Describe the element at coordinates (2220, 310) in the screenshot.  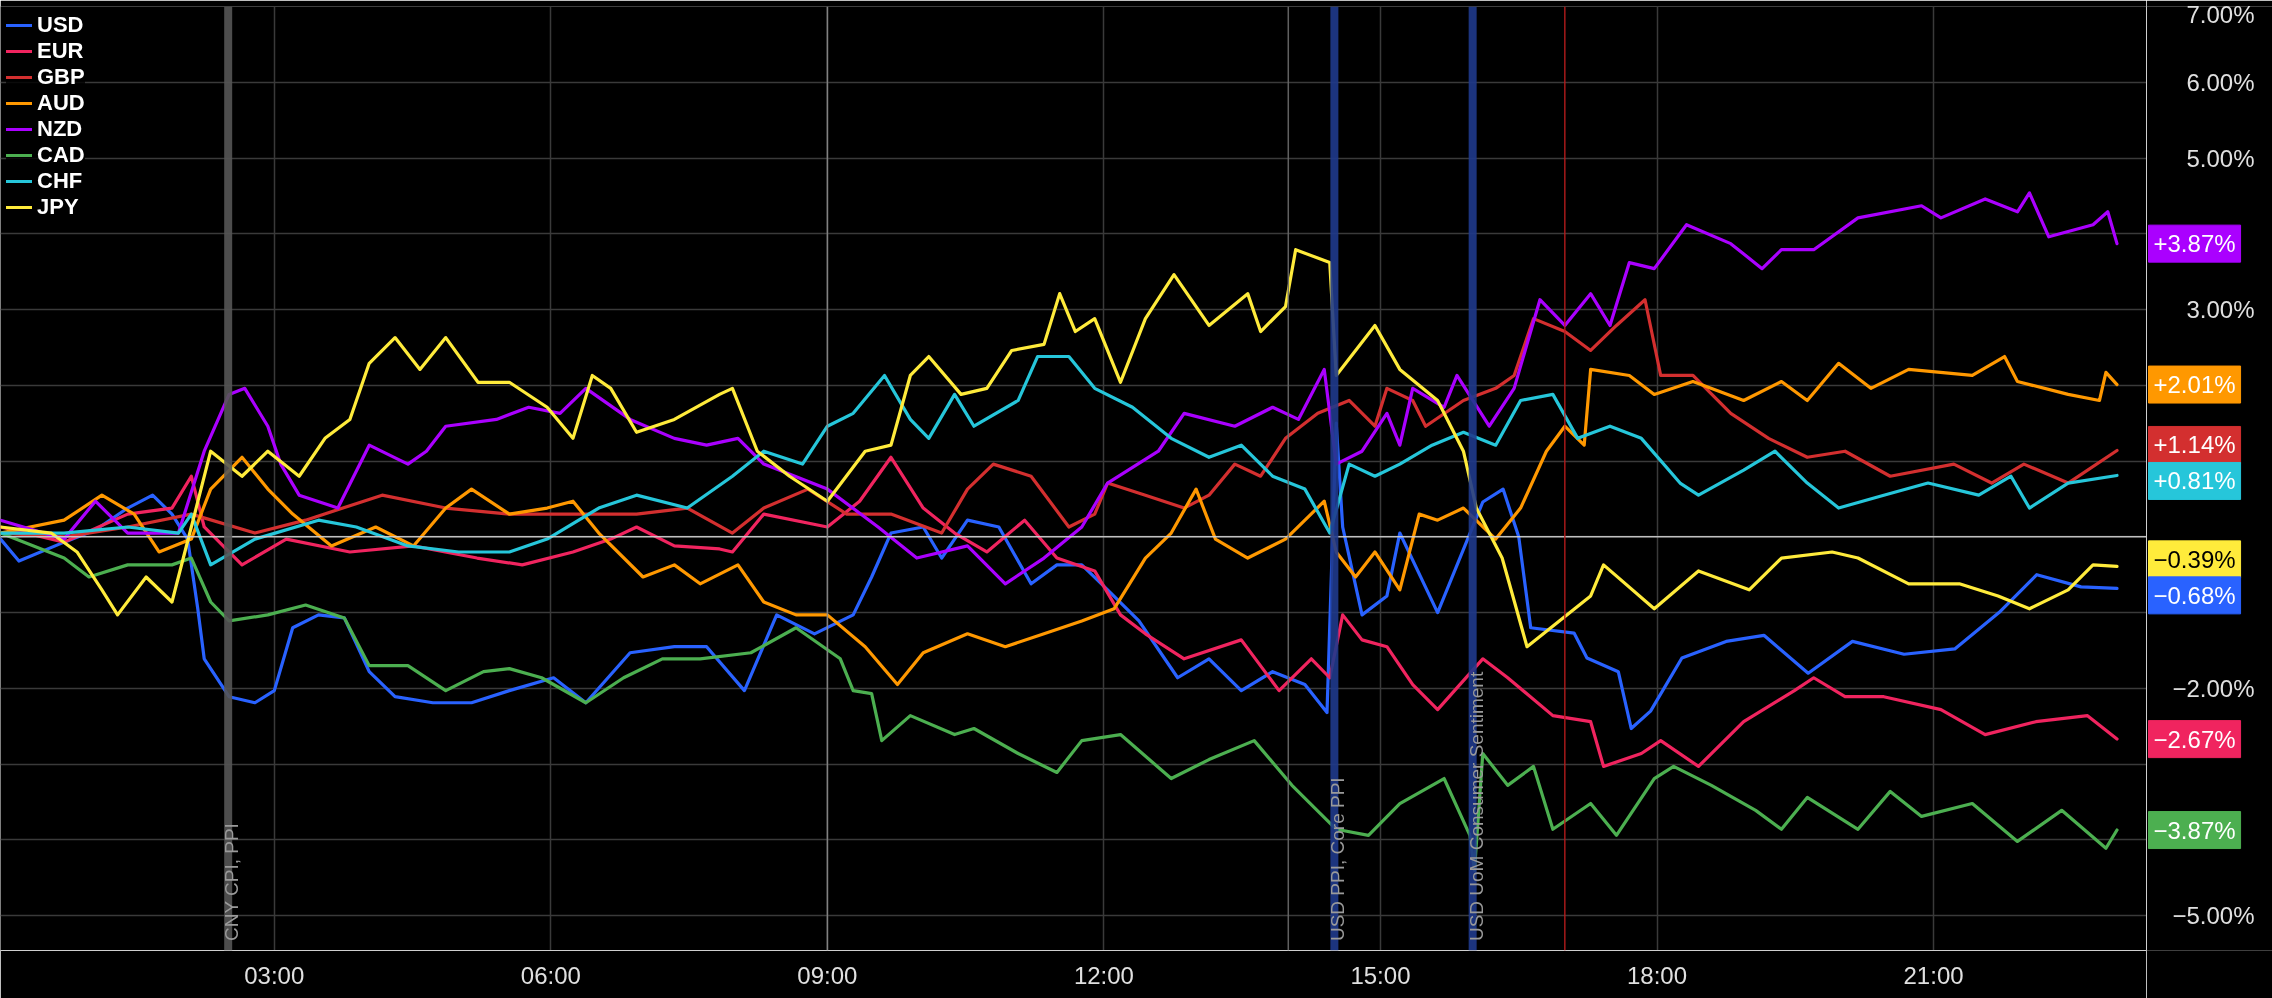
I see `y-tick-label: 3.00%` at that location.